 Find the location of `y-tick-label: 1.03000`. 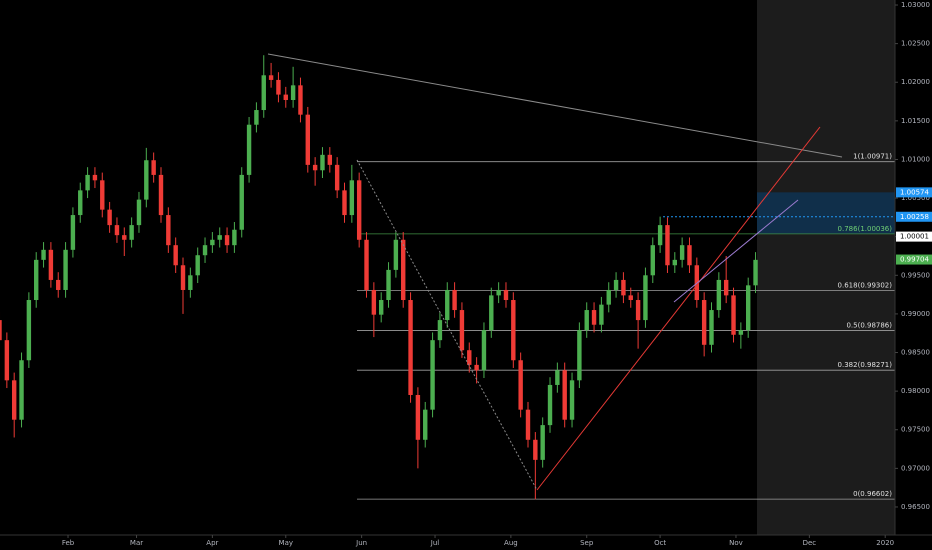

y-tick-label: 1.03000 is located at coordinates (915, 5).